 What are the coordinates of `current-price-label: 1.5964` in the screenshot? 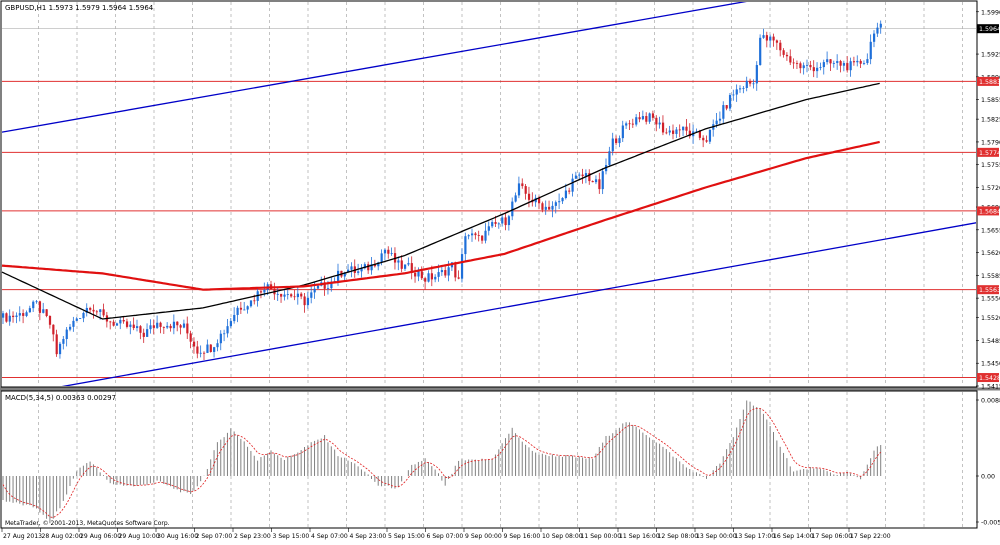 It's located at (989, 29).